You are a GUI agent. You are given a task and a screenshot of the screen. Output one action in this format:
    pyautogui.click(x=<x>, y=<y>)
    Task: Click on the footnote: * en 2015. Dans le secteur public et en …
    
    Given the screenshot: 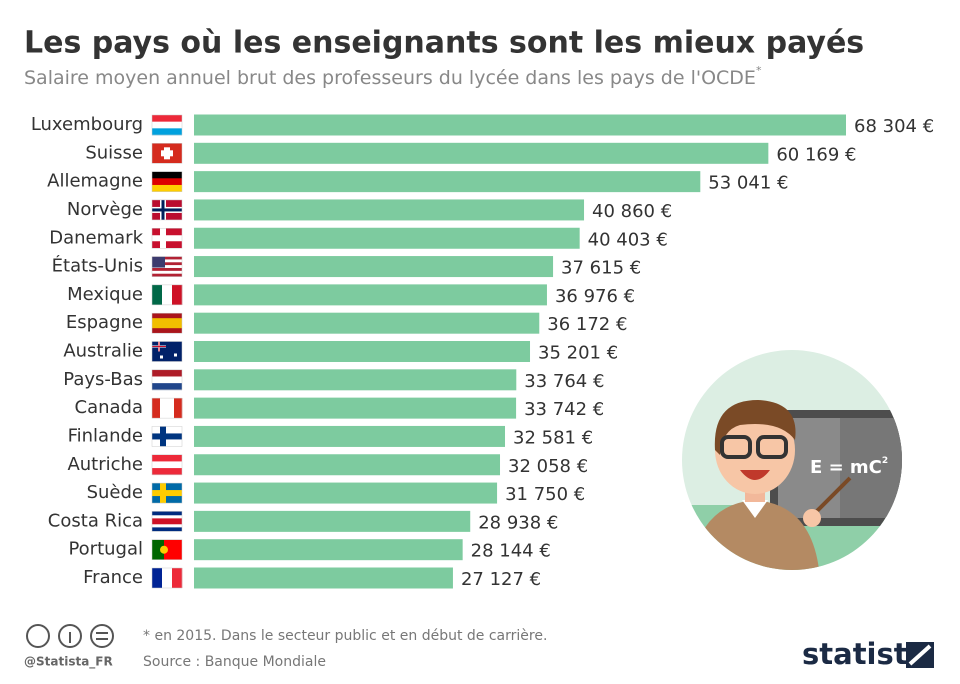 What is the action you would take?
    pyautogui.click(x=345, y=636)
    